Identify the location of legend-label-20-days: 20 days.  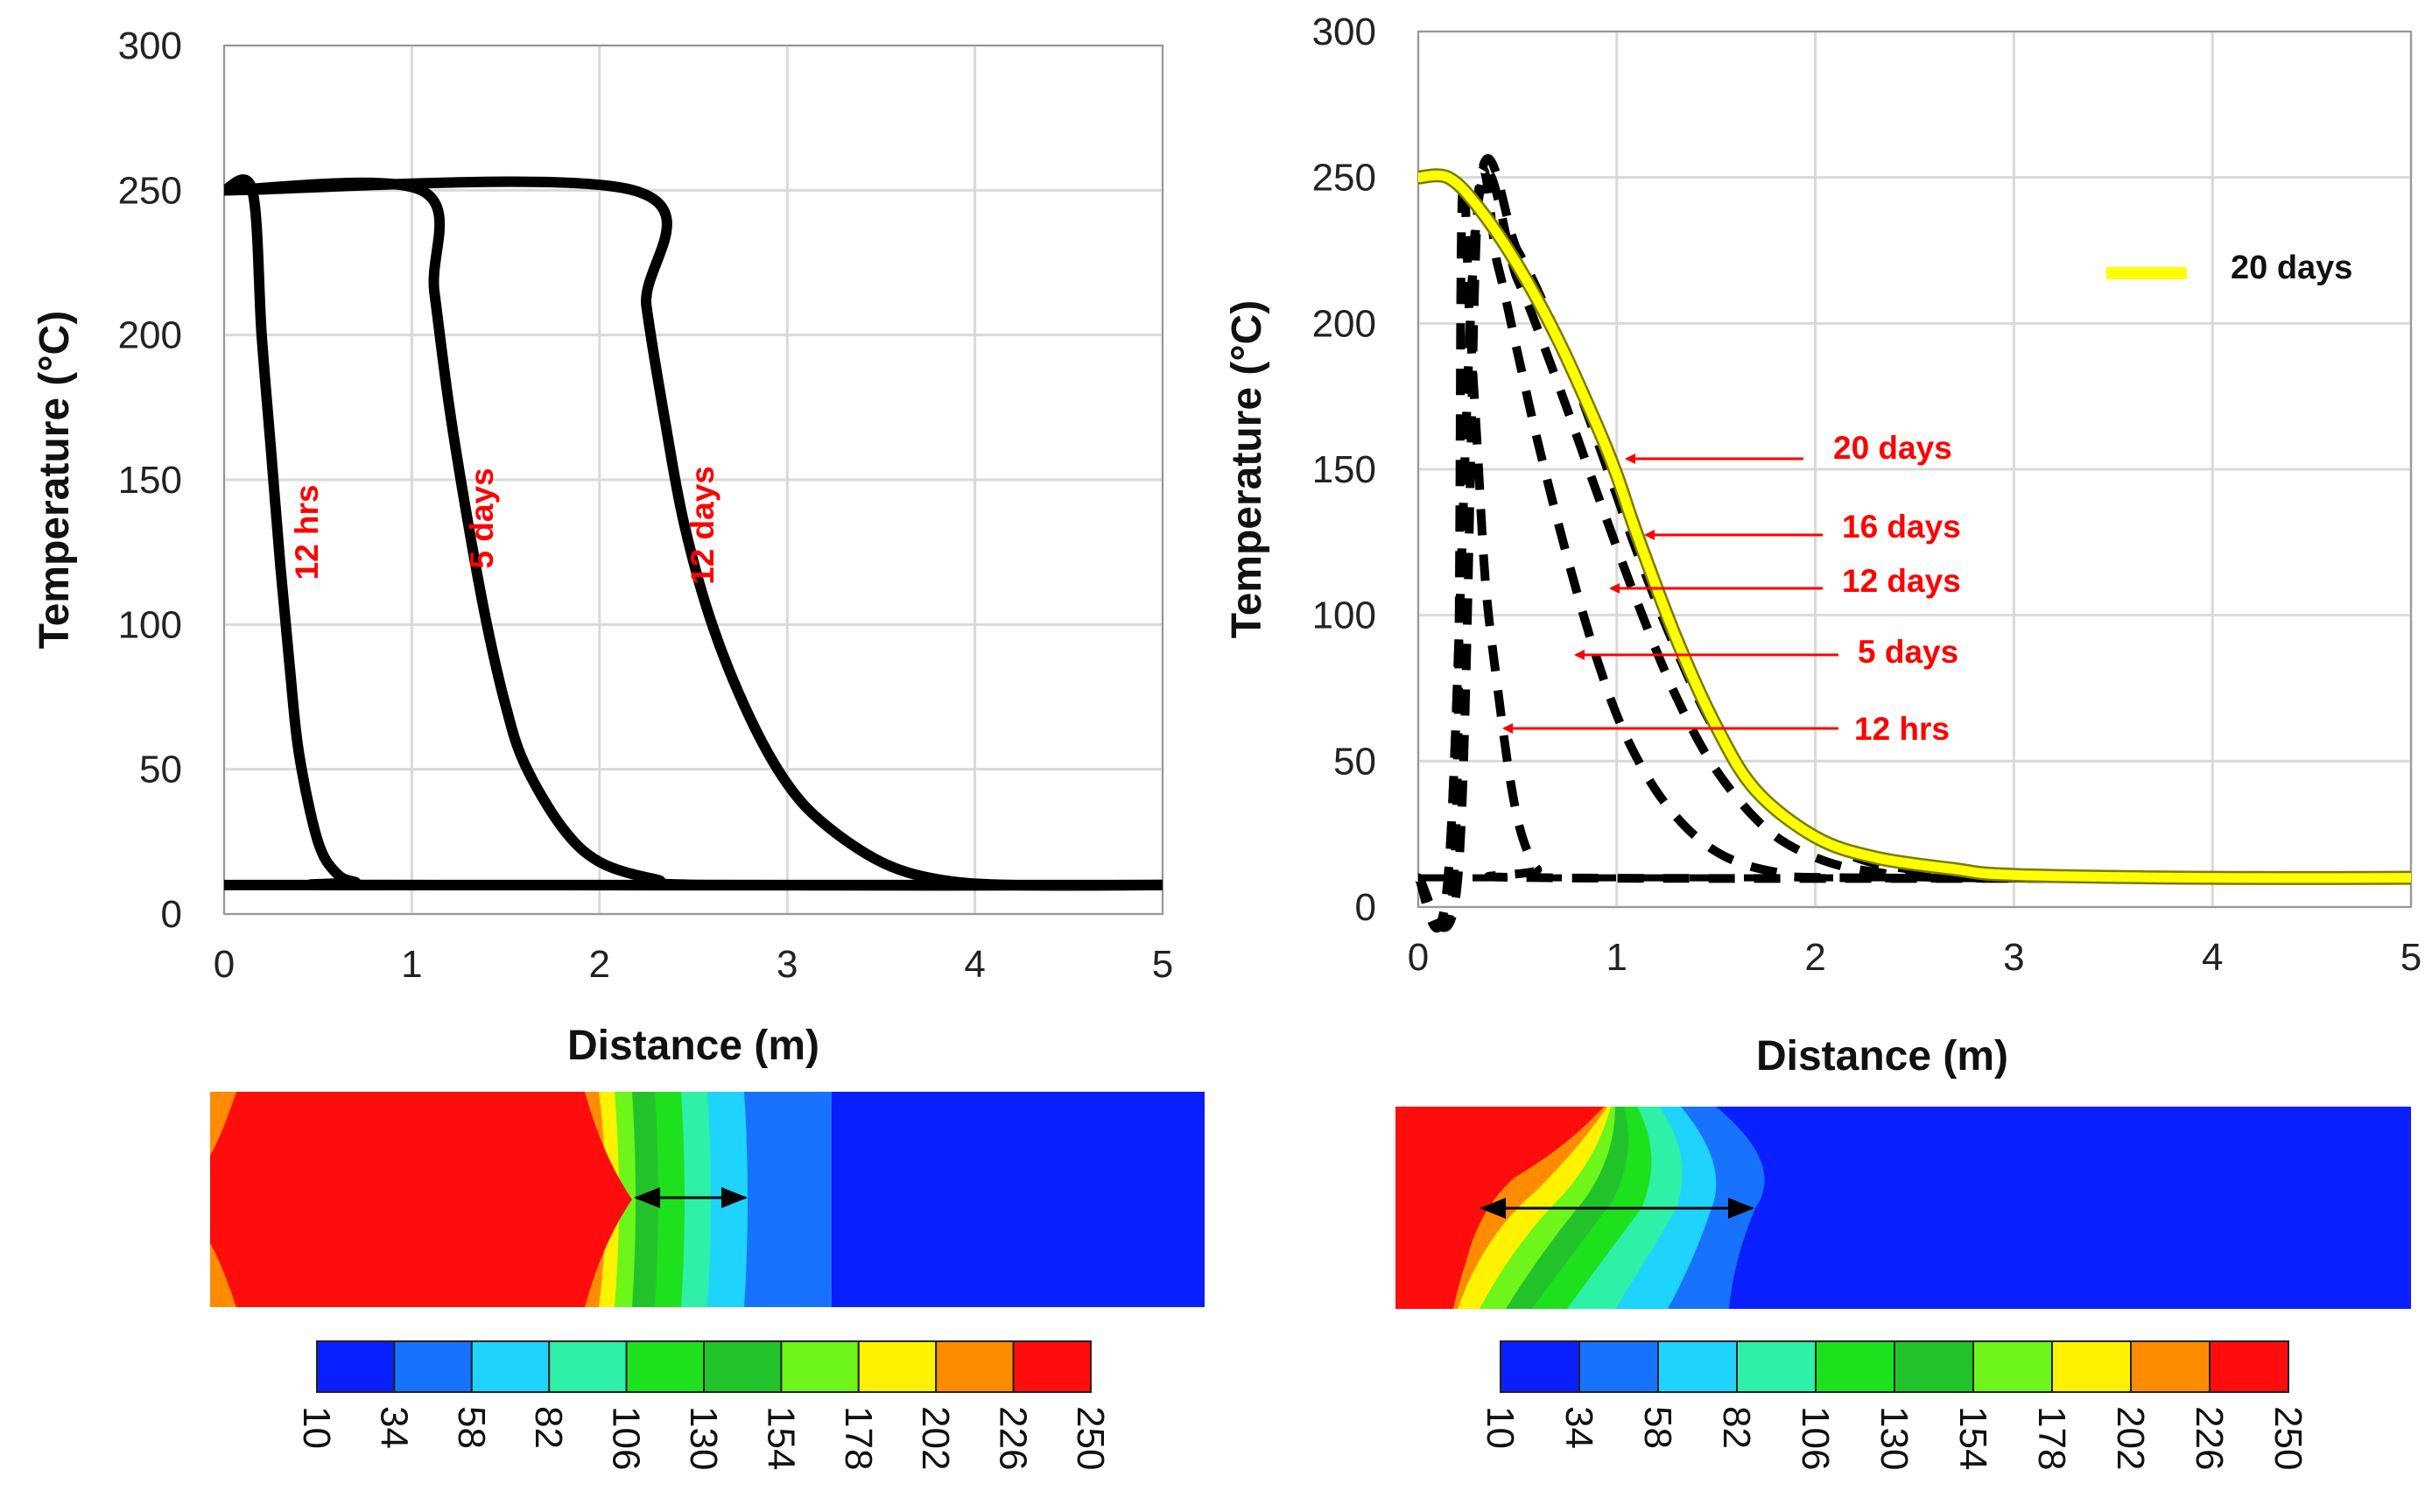
(2291, 268).